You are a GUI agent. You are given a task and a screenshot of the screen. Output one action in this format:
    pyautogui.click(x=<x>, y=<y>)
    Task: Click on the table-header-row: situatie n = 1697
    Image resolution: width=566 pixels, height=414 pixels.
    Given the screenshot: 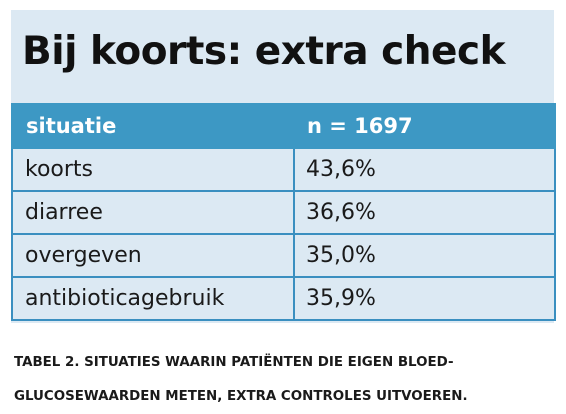 What is the action you would take?
    pyautogui.click(x=283, y=126)
    